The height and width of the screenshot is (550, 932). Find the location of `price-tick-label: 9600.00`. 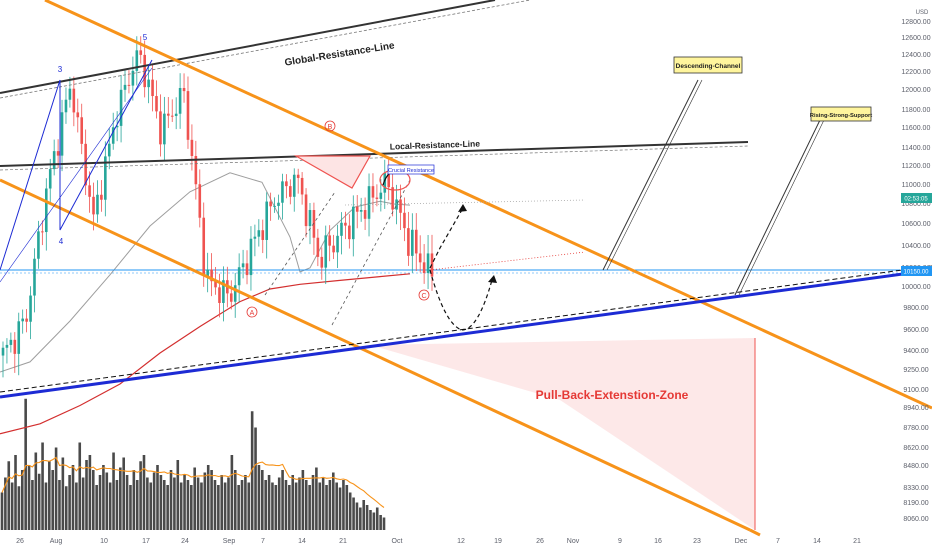

price-tick-label: 9600.00 is located at coordinates (915, 330).